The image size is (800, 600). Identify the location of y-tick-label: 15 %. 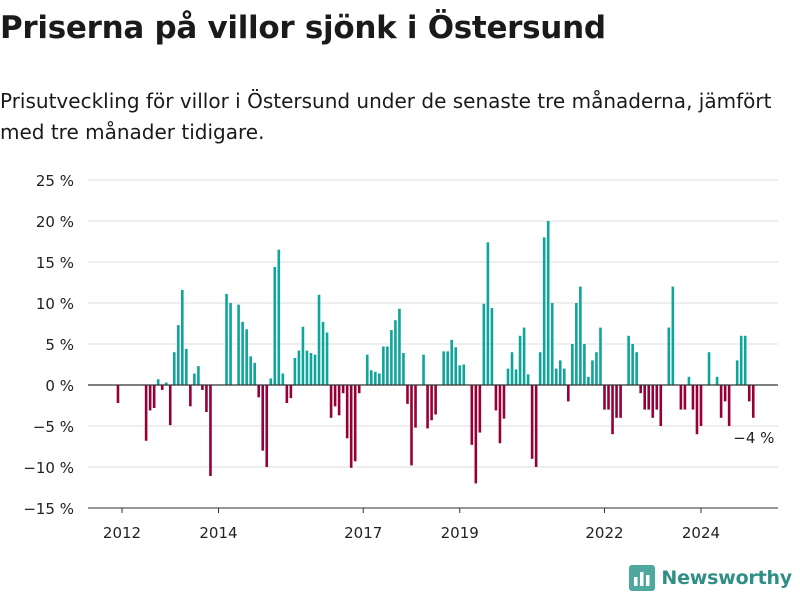
(55, 263).